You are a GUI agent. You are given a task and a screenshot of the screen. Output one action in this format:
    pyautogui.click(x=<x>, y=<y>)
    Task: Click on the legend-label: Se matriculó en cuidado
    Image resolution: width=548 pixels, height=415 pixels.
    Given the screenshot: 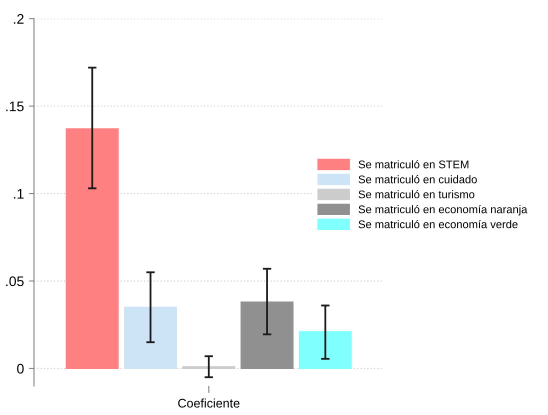 What is the action you would take?
    pyautogui.click(x=417, y=179)
    